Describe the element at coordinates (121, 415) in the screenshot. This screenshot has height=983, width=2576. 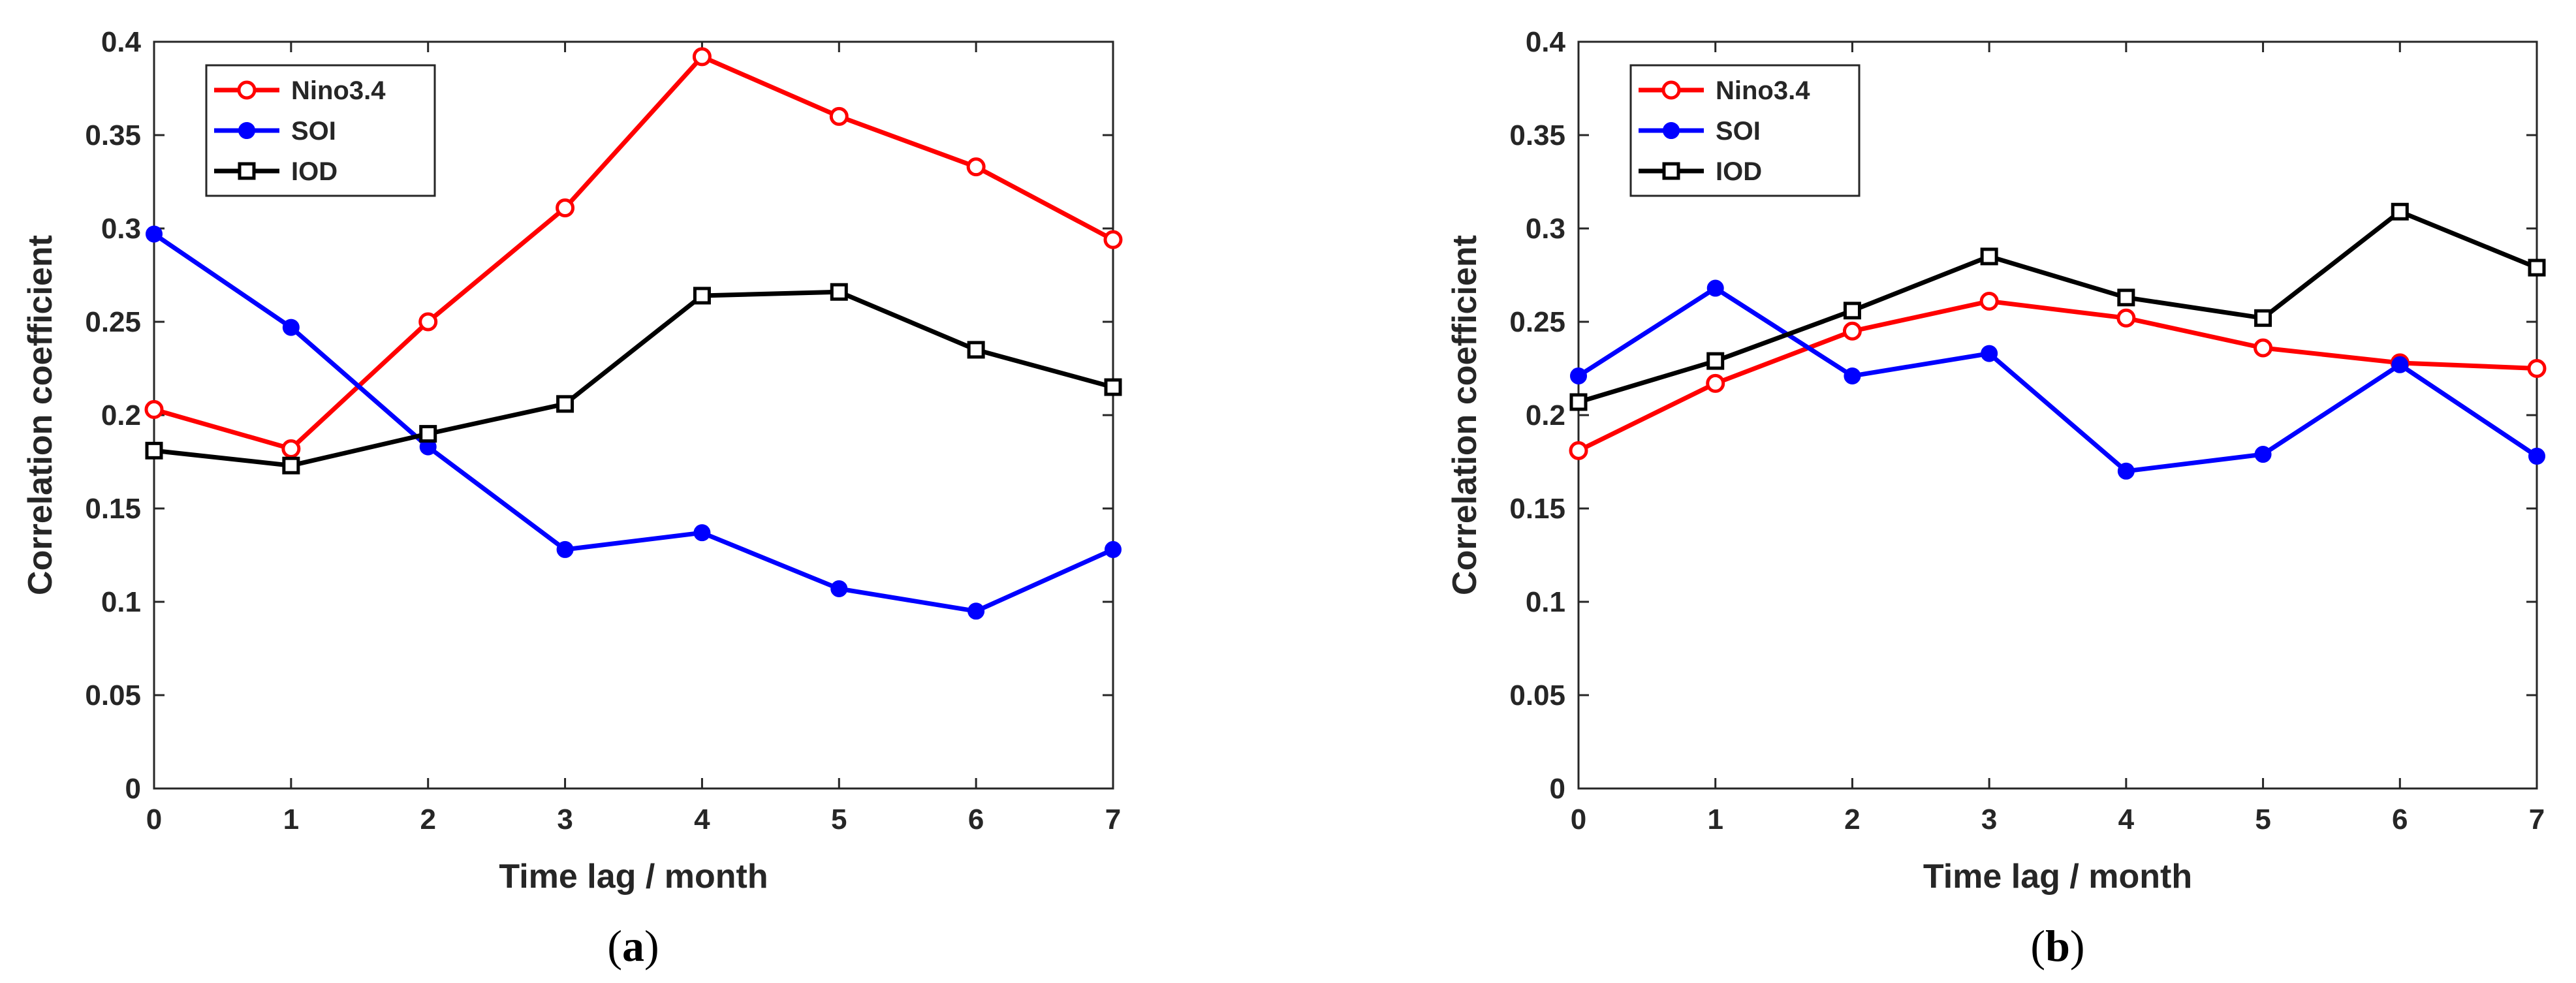
I see `y-tick-label: 0.2` at that location.